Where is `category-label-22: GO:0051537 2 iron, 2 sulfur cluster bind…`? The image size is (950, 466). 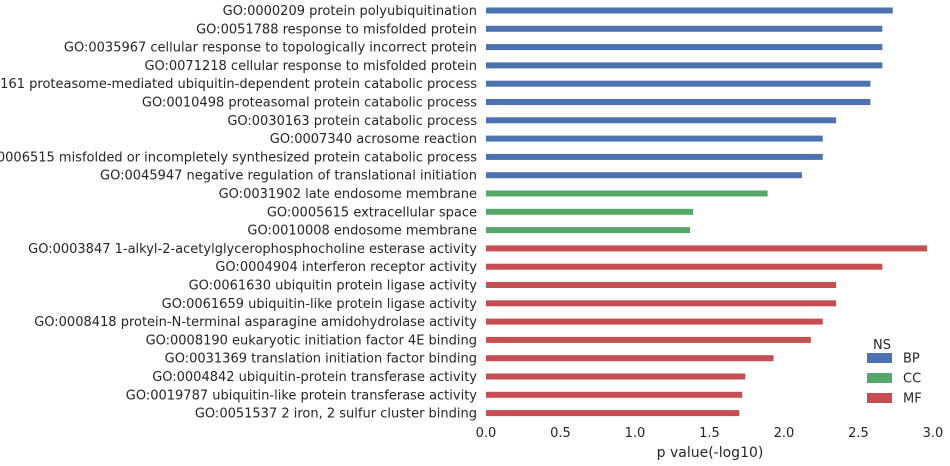
category-label-22: GO:0051537 2 iron, 2 sulfur cluster bind… is located at coordinates (336, 414).